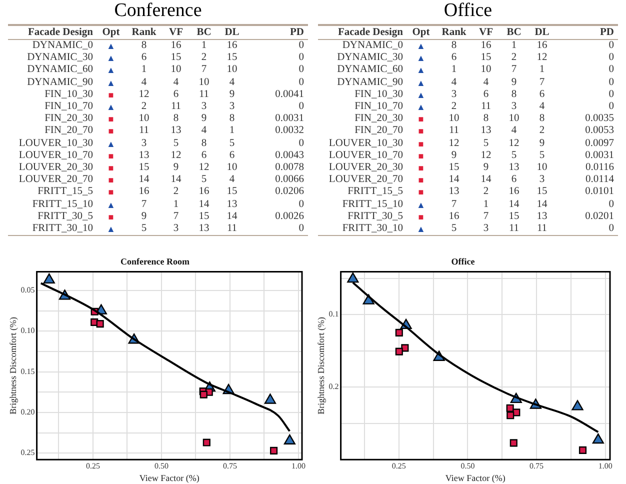 Image resolution: width=626 pixels, height=484 pixels. What do you see at coordinates (514, 94) in the screenshot?
I see `text: 8` at bounding box center [514, 94].